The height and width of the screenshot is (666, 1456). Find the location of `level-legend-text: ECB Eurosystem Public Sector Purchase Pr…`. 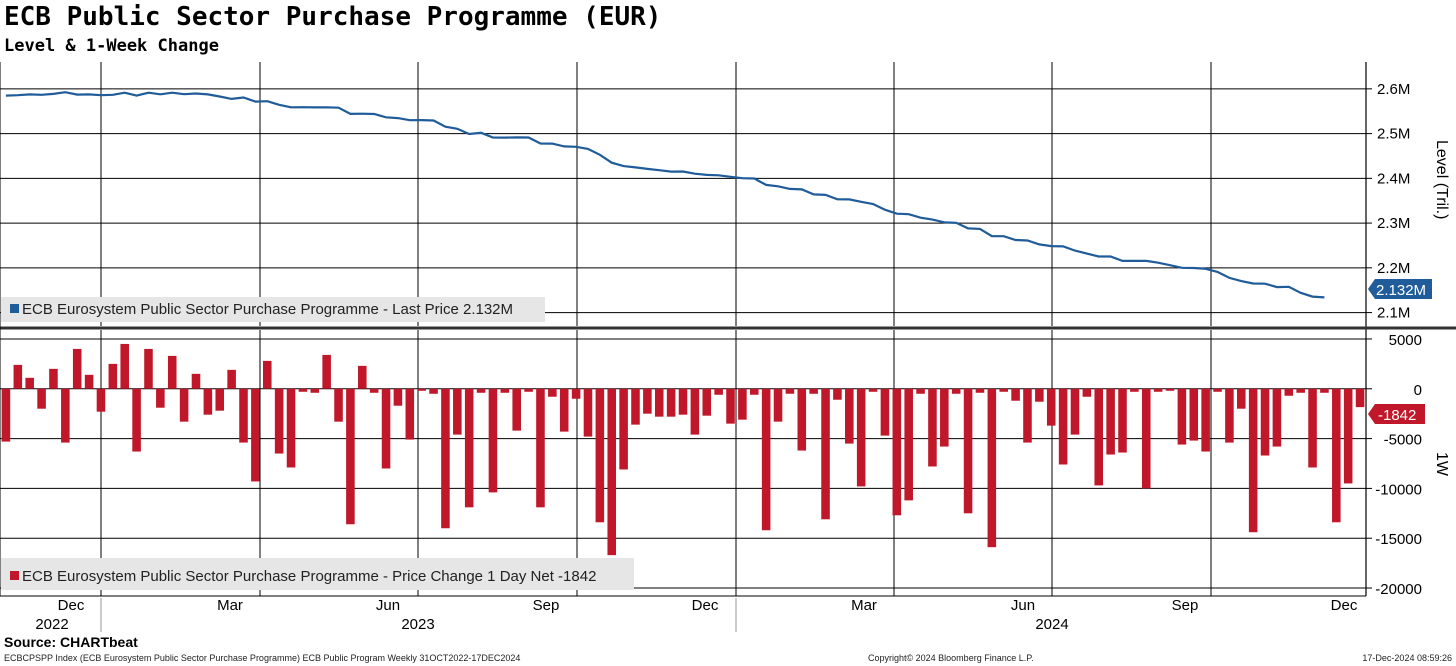

level-legend-text: ECB Eurosystem Public Sector Purchase Pr… is located at coordinates (267, 309).